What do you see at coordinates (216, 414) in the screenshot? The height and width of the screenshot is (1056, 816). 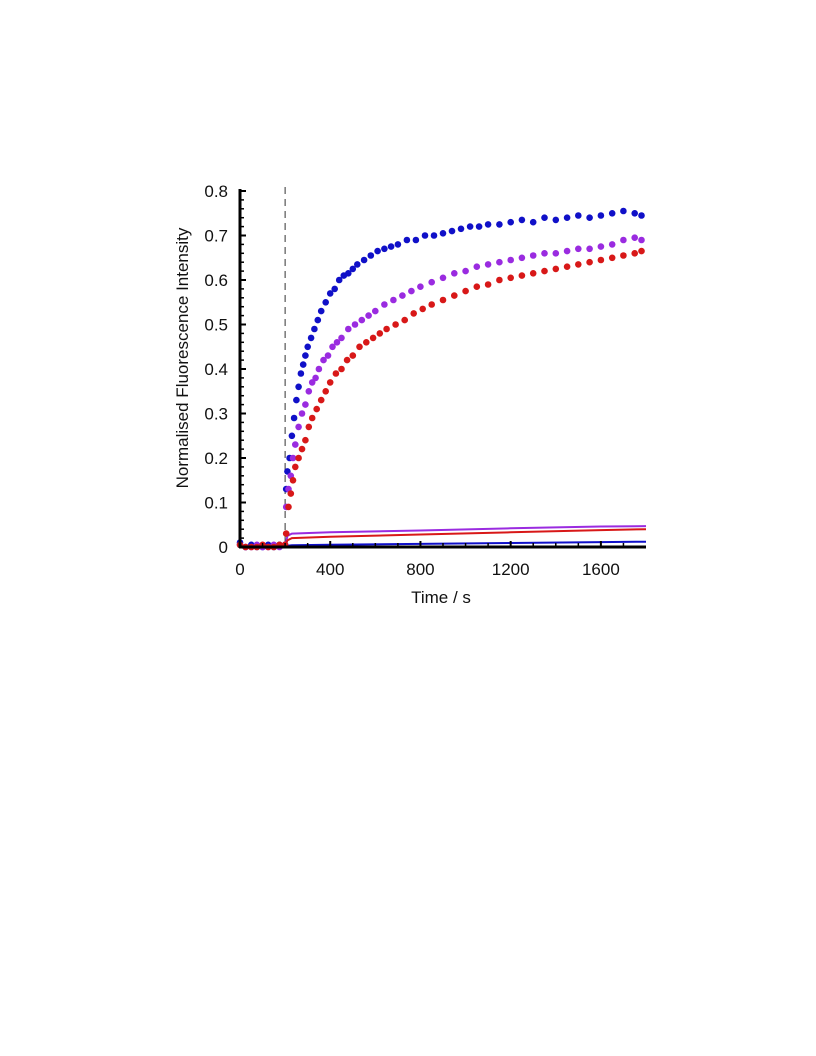 I see `y-tick-label: 0.3` at bounding box center [216, 414].